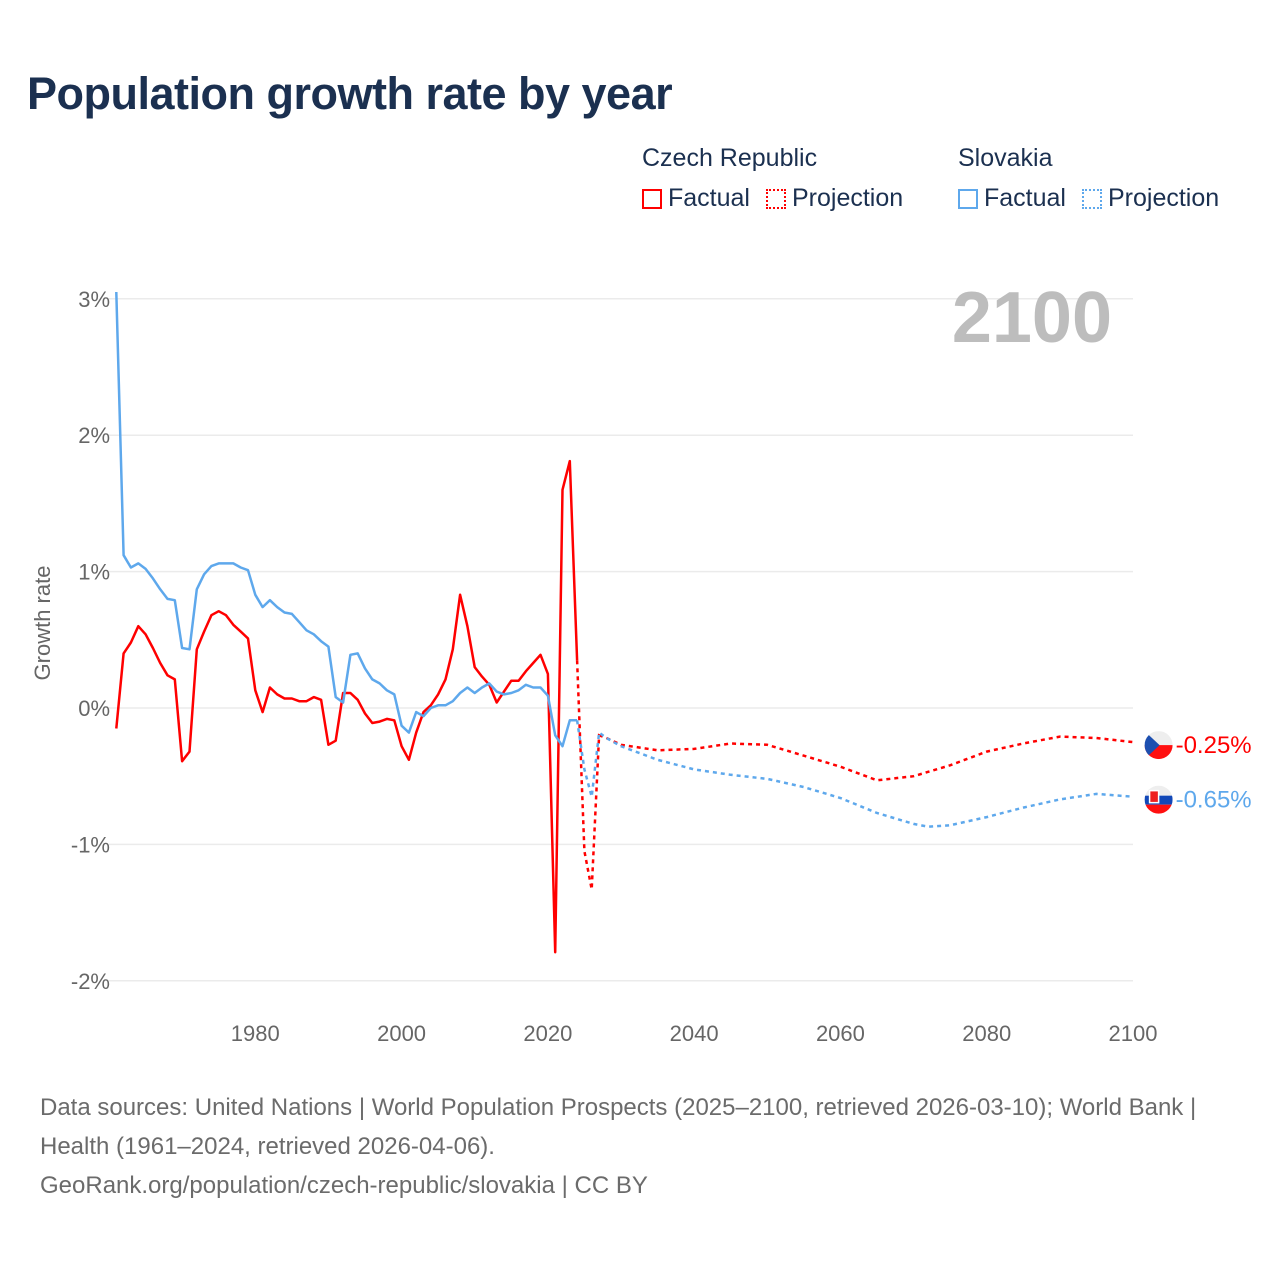  Describe the element at coordinates (1005, 158) in the screenshot. I see `legend-group-title: Slovakia` at that location.